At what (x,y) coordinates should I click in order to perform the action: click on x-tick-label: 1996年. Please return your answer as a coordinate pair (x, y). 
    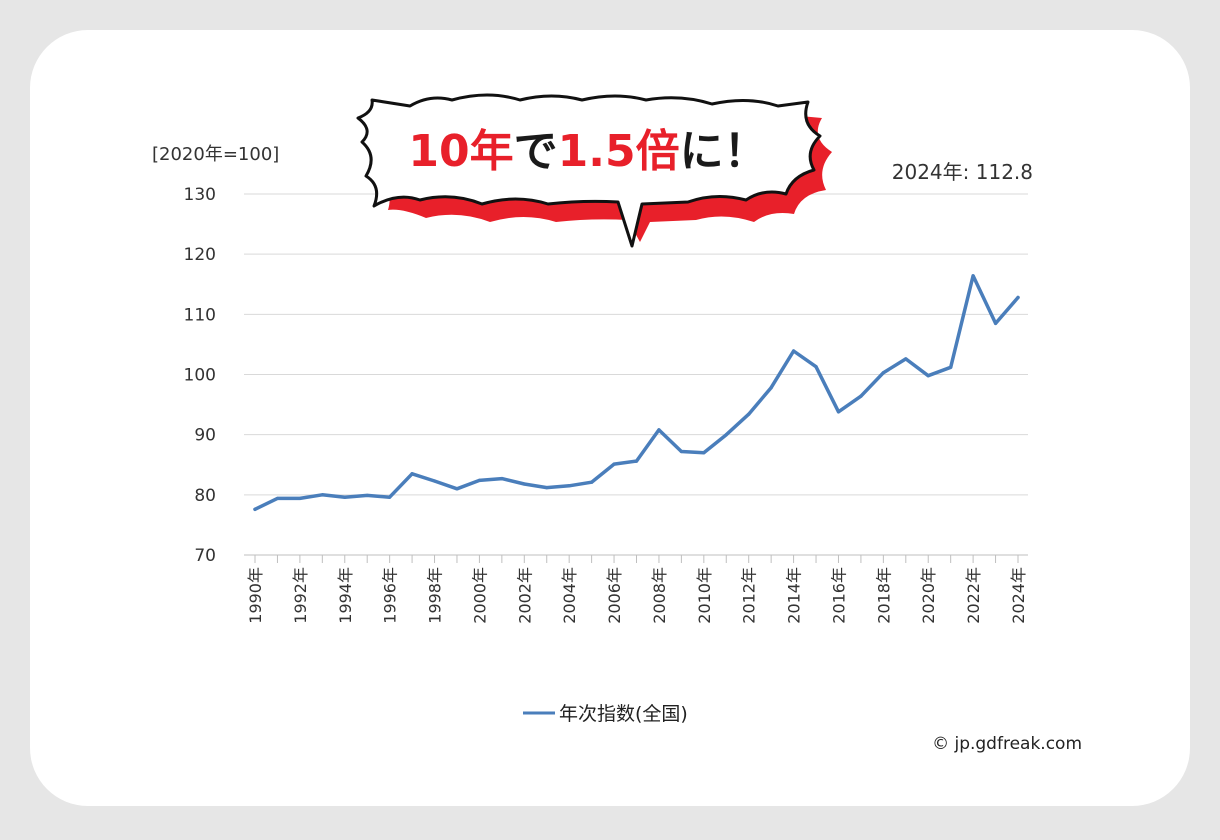
    Looking at the image, I should click on (390, 595).